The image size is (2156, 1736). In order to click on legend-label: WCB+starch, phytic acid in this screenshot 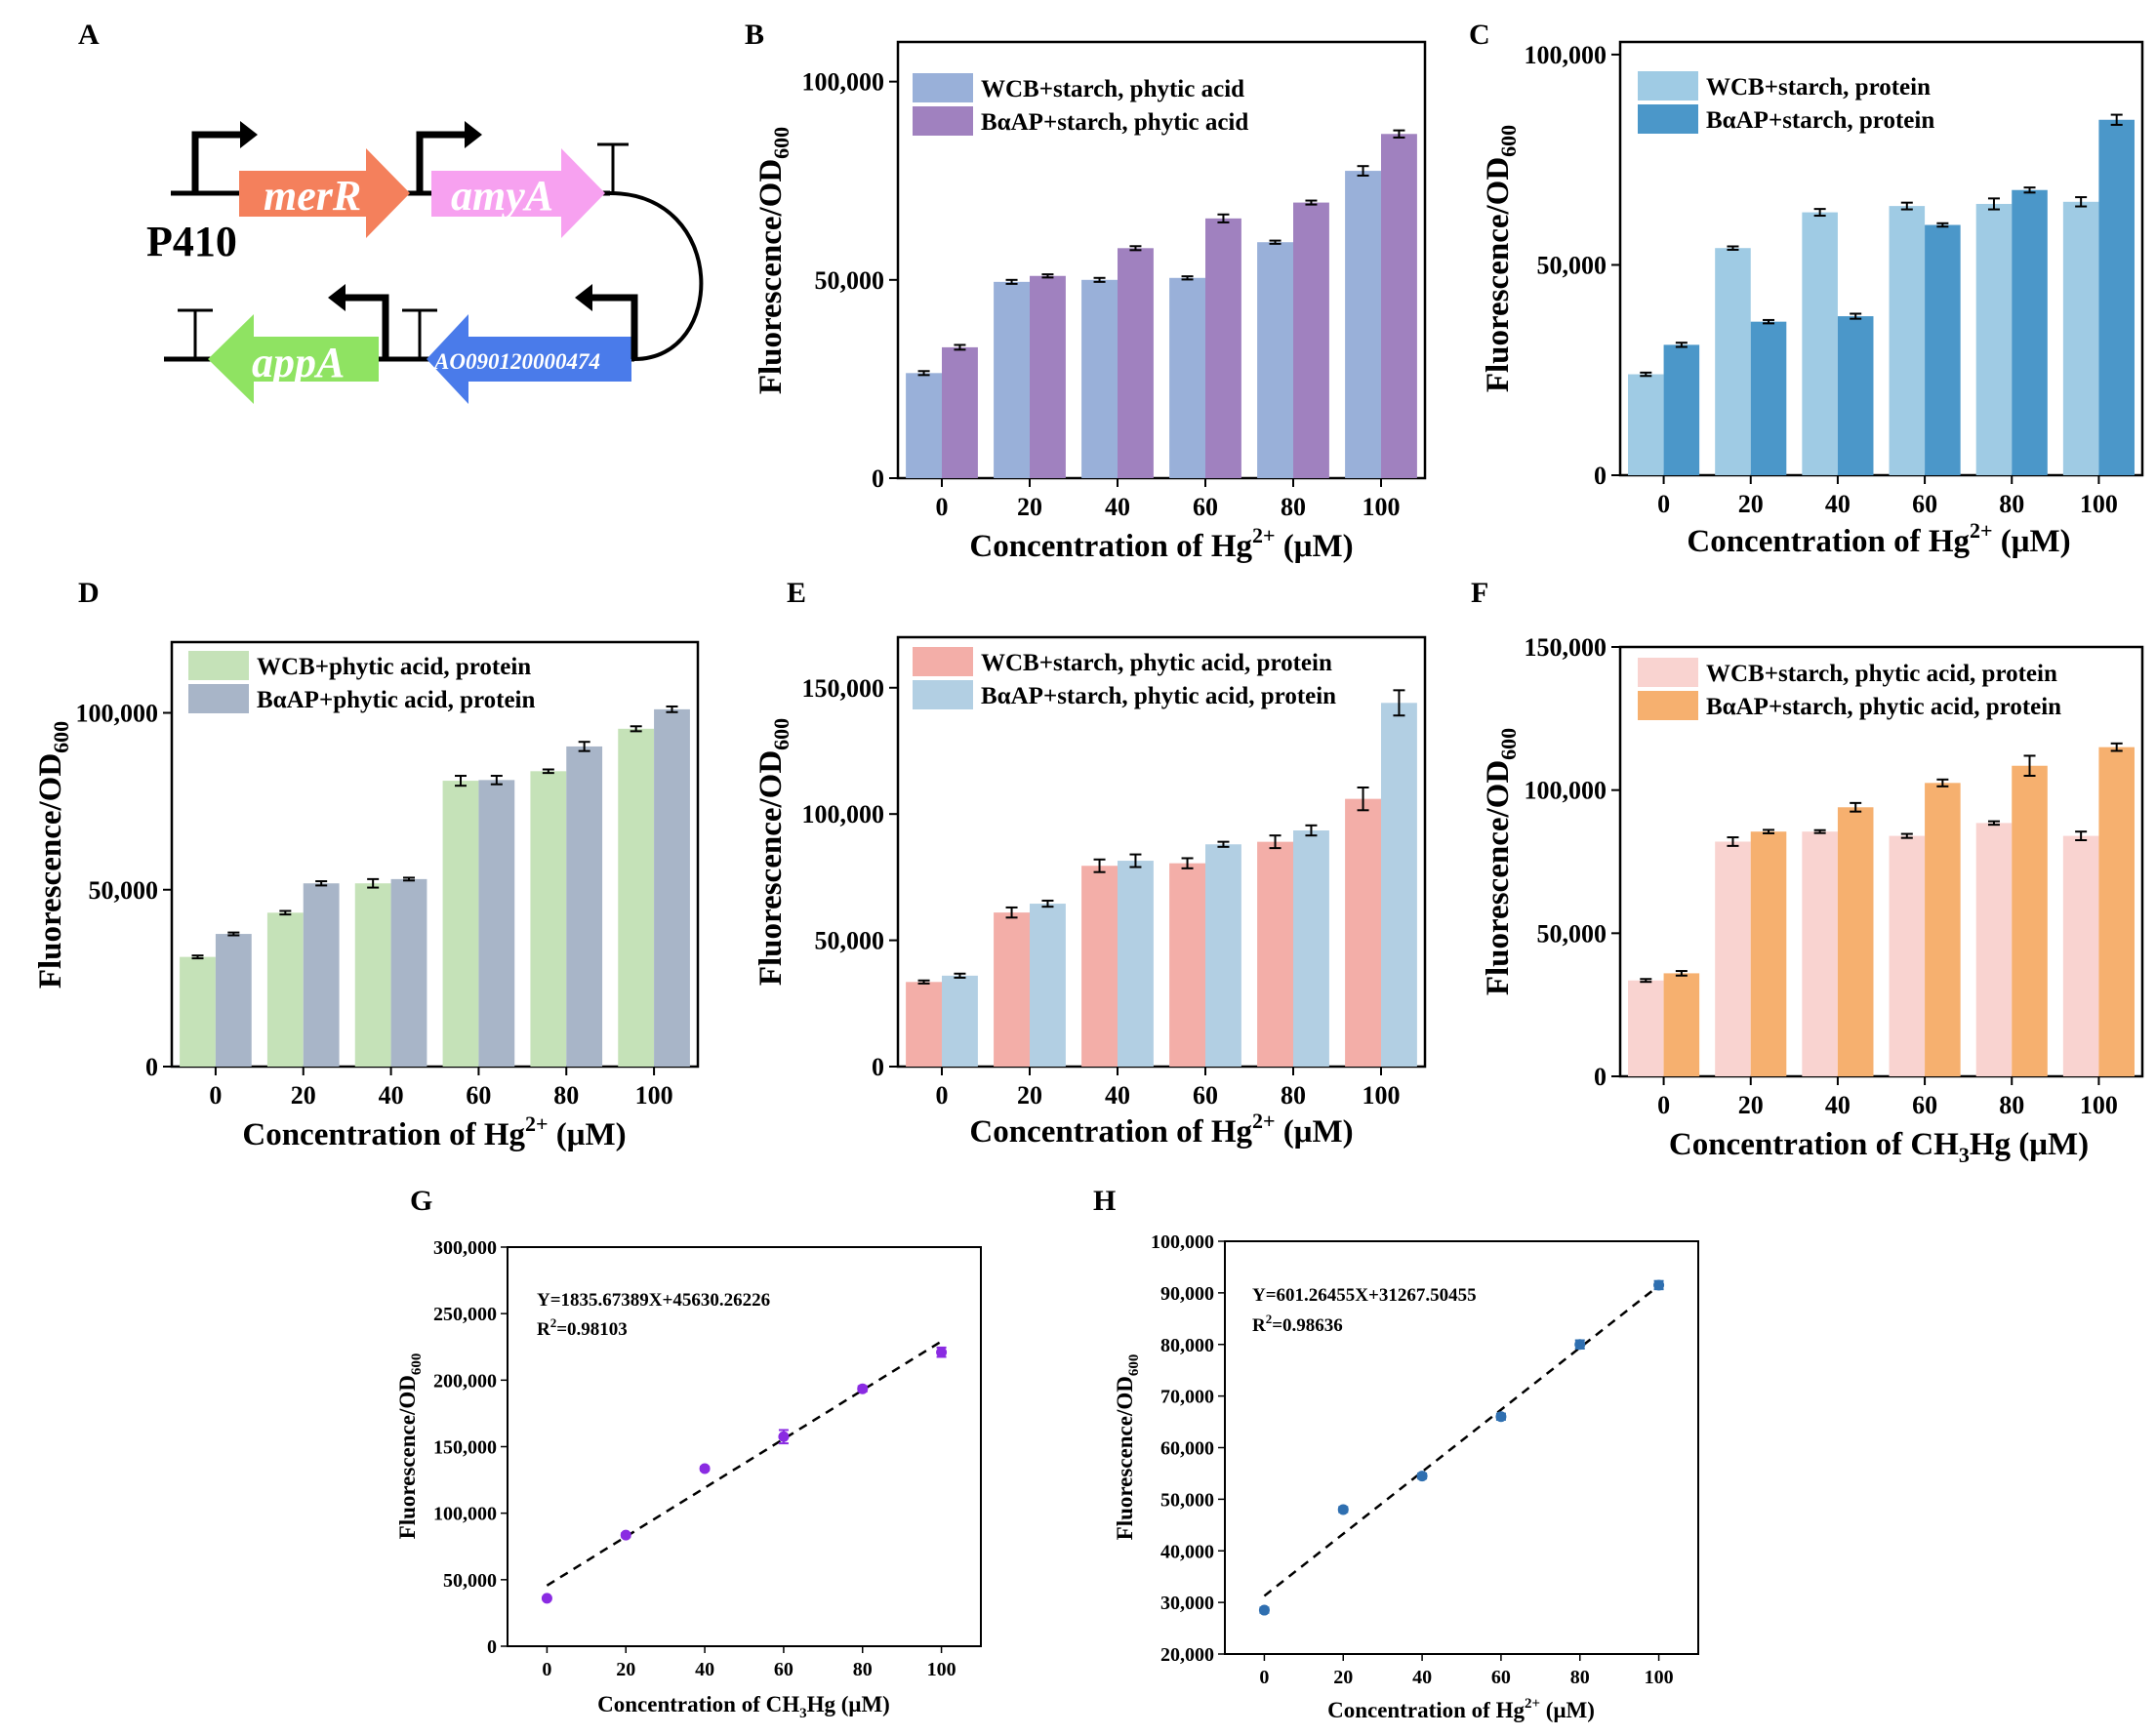, I will do `click(1112, 89)`.